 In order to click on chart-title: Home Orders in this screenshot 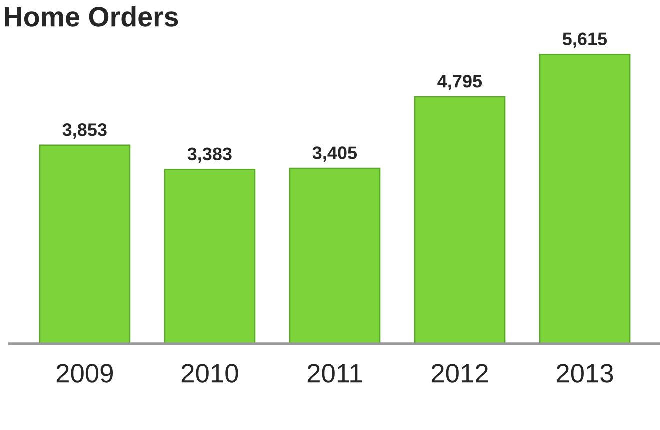, I will do `click(91, 16)`.